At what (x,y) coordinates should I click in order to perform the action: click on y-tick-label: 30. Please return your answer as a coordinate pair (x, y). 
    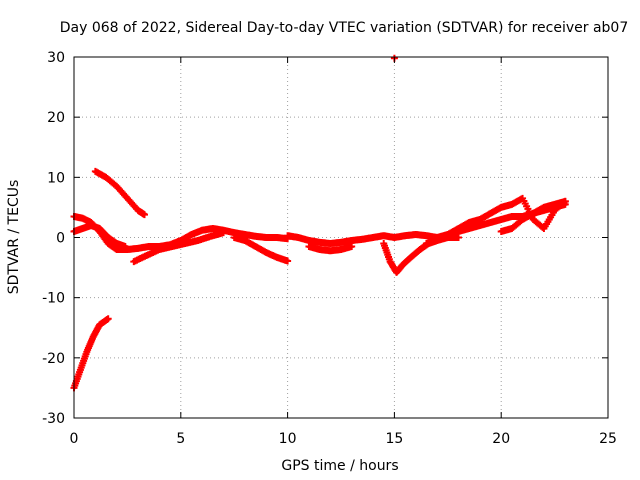
    Looking at the image, I should click on (56, 58).